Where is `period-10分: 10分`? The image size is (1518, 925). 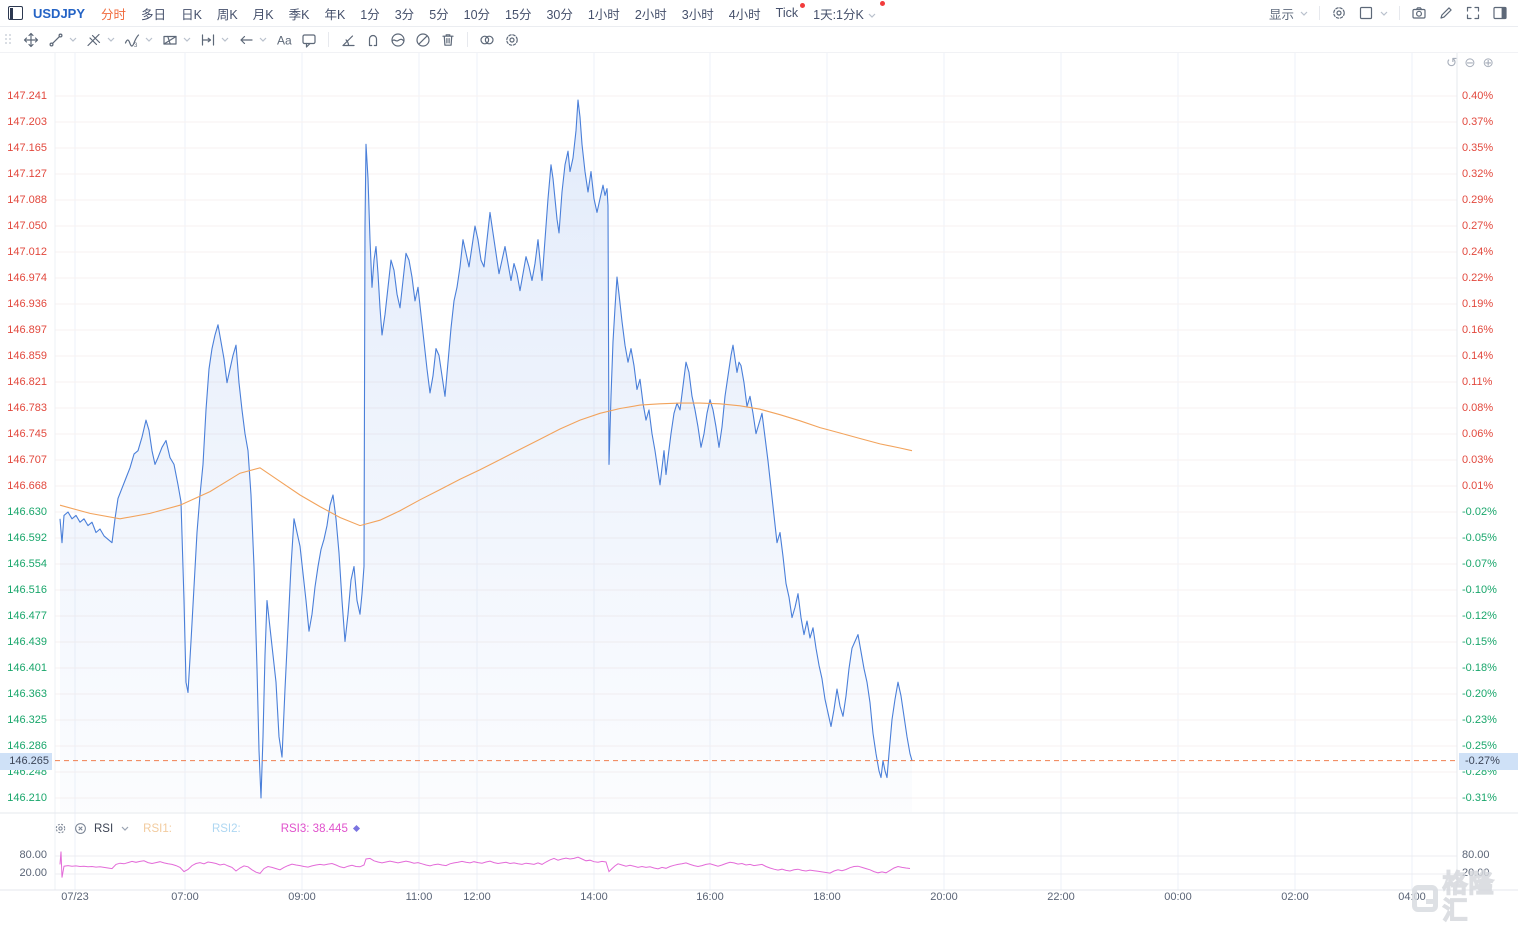 period-10分: 10分 is located at coordinates (477, 14).